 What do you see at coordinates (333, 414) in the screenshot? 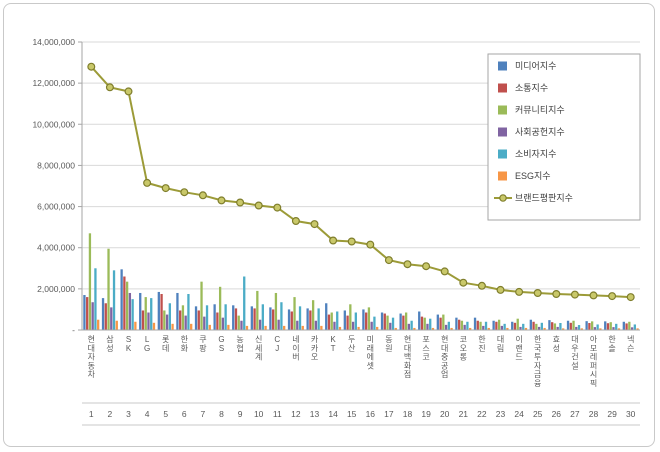
I see `rank-label: 14` at bounding box center [333, 414].